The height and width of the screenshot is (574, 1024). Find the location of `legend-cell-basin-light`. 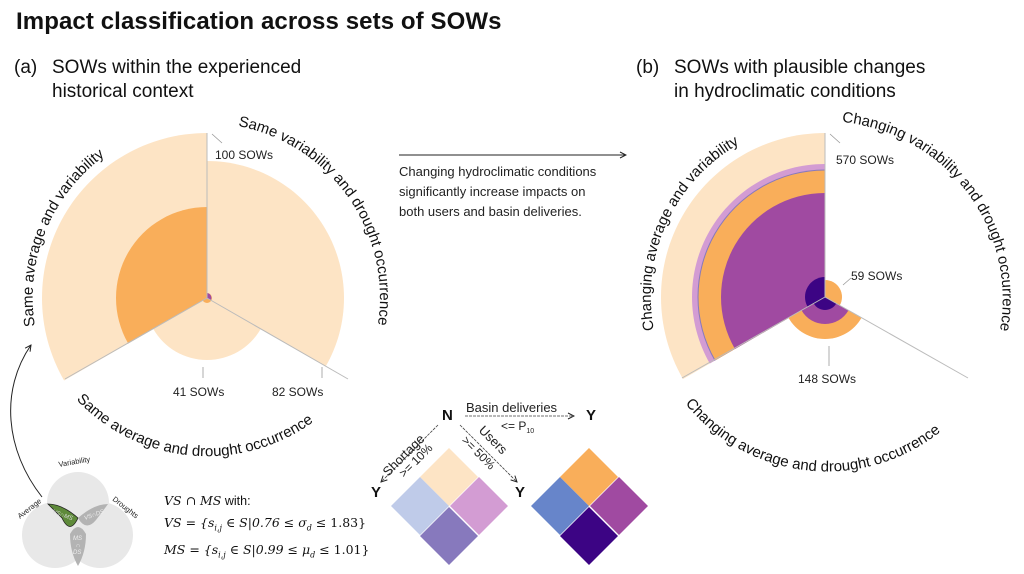

legend-cell-basin-light is located at coordinates (420, 506).